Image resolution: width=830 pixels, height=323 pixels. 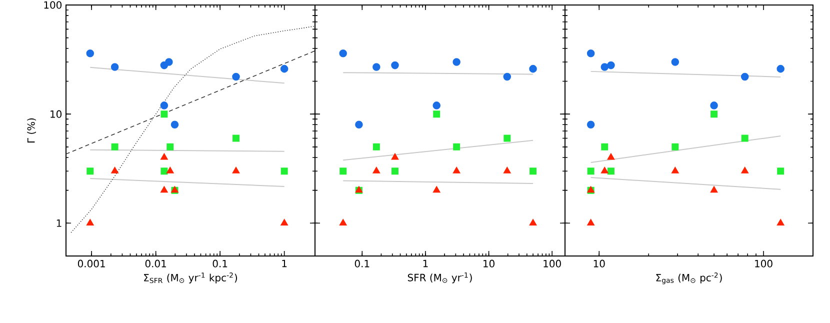 What do you see at coordinates (440, 278) in the screenshot?
I see `x-axis-title: SFR (M$_{⊙}$ yr$^{-1}$)` at bounding box center [440, 278].